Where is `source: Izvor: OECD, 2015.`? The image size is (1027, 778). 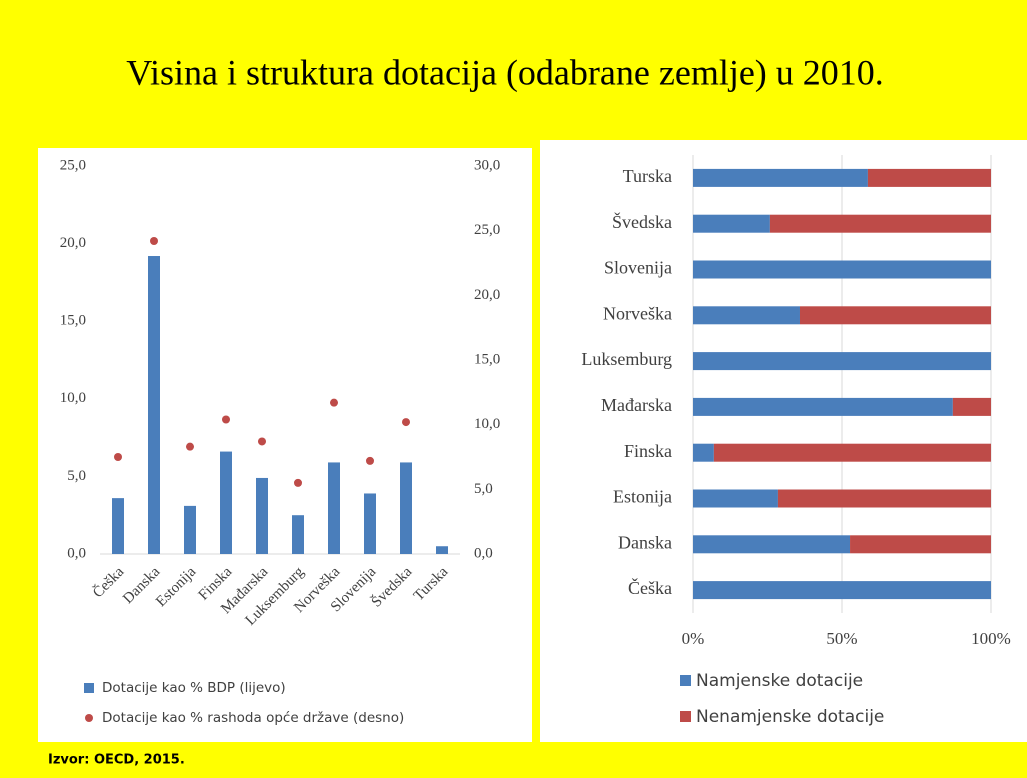
source: Izvor: OECD, 2015. is located at coordinates (116, 760).